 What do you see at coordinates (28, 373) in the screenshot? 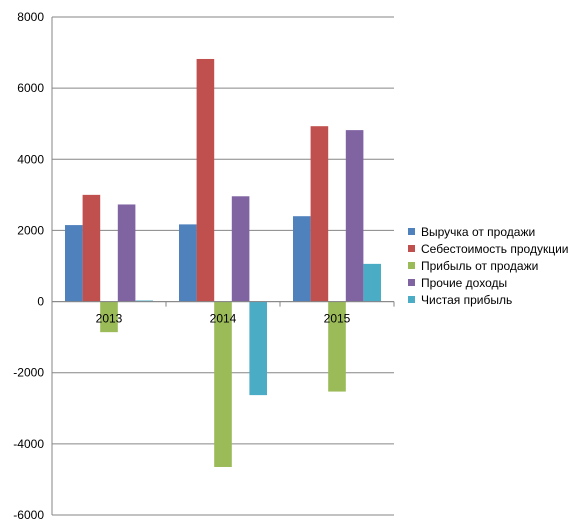
I see `y-tick-label: -2000` at bounding box center [28, 373].